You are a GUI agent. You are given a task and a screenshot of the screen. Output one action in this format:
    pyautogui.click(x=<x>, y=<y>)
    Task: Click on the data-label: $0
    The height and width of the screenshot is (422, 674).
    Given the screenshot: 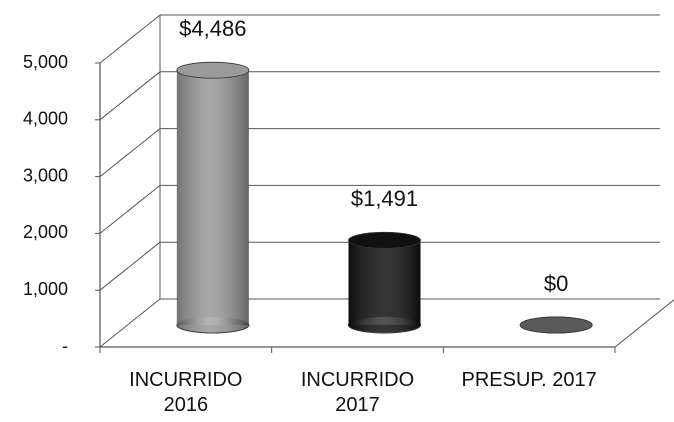 What is the action you would take?
    pyautogui.click(x=556, y=283)
    